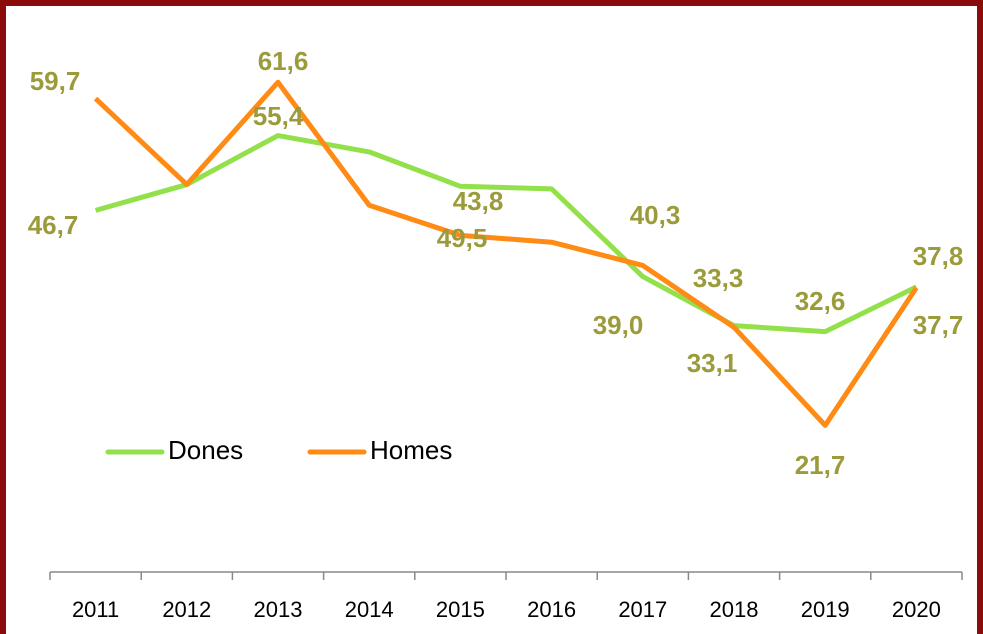 The width and height of the screenshot is (983, 634). I want to click on data-label: 37,7, so click(938, 325).